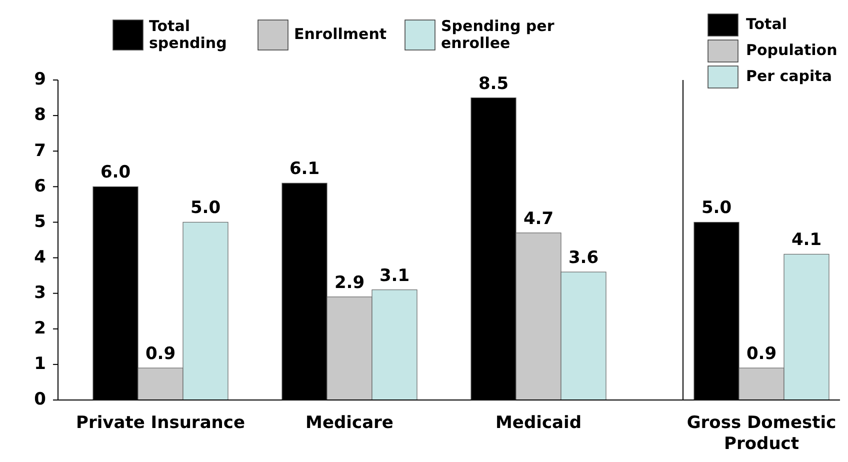  Describe the element at coordinates (40, 400) in the screenshot. I see `y-tick-label: 0` at that location.